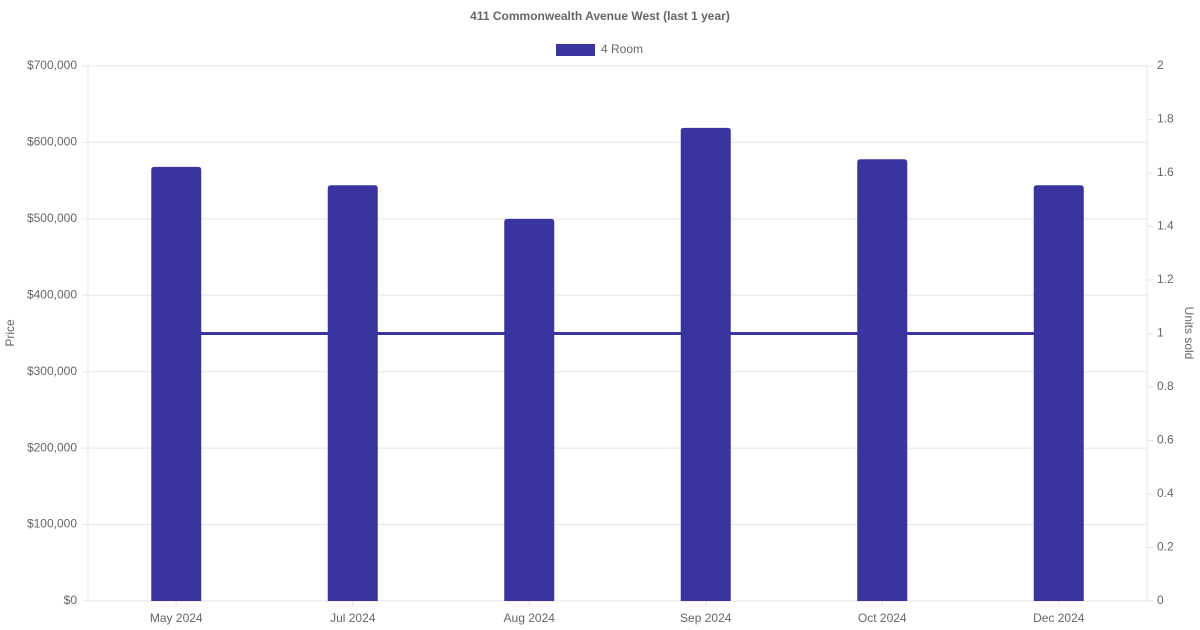 The width and height of the screenshot is (1200, 630). I want to click on y2-tick-label: 1.8, so click(1165, 119).